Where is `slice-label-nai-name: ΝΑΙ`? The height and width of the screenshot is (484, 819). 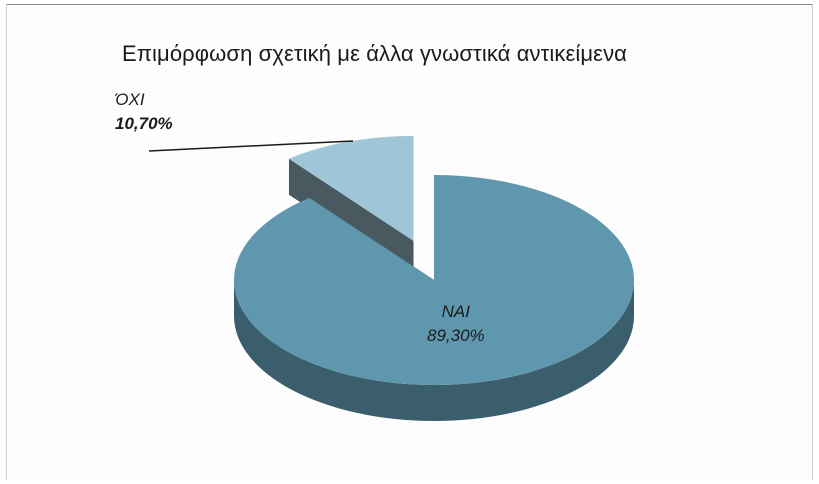
slice-label-nai-name: ΝΑΙ is located at coordinates (455, 311).